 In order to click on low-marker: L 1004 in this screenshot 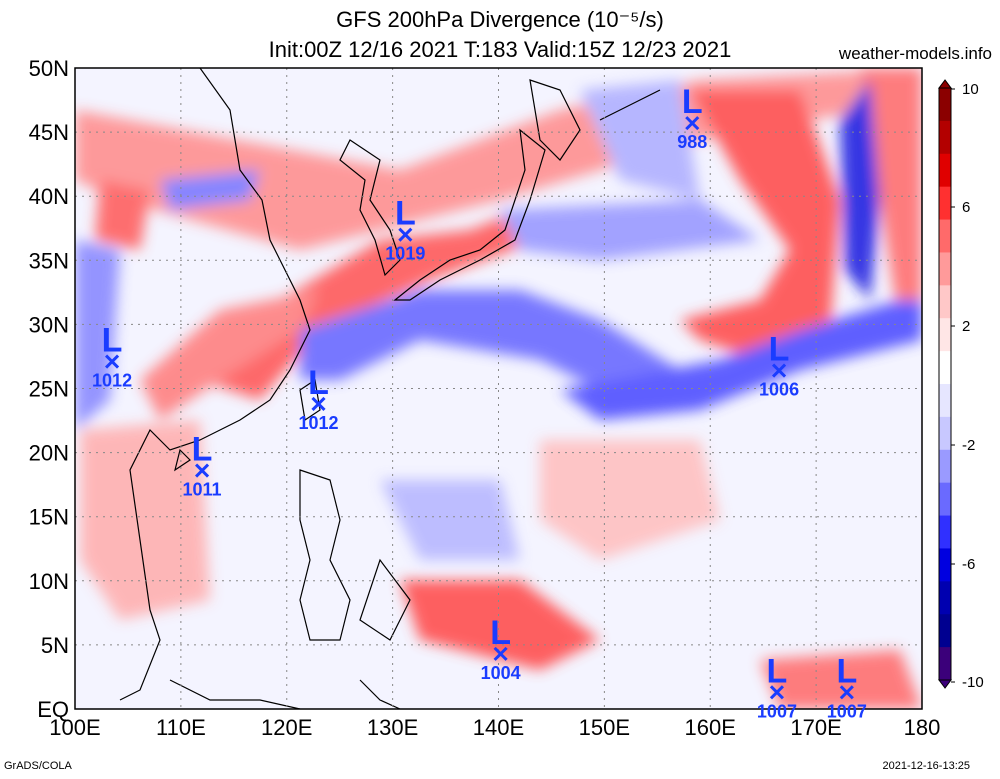, I will do `click(501, 648)`.